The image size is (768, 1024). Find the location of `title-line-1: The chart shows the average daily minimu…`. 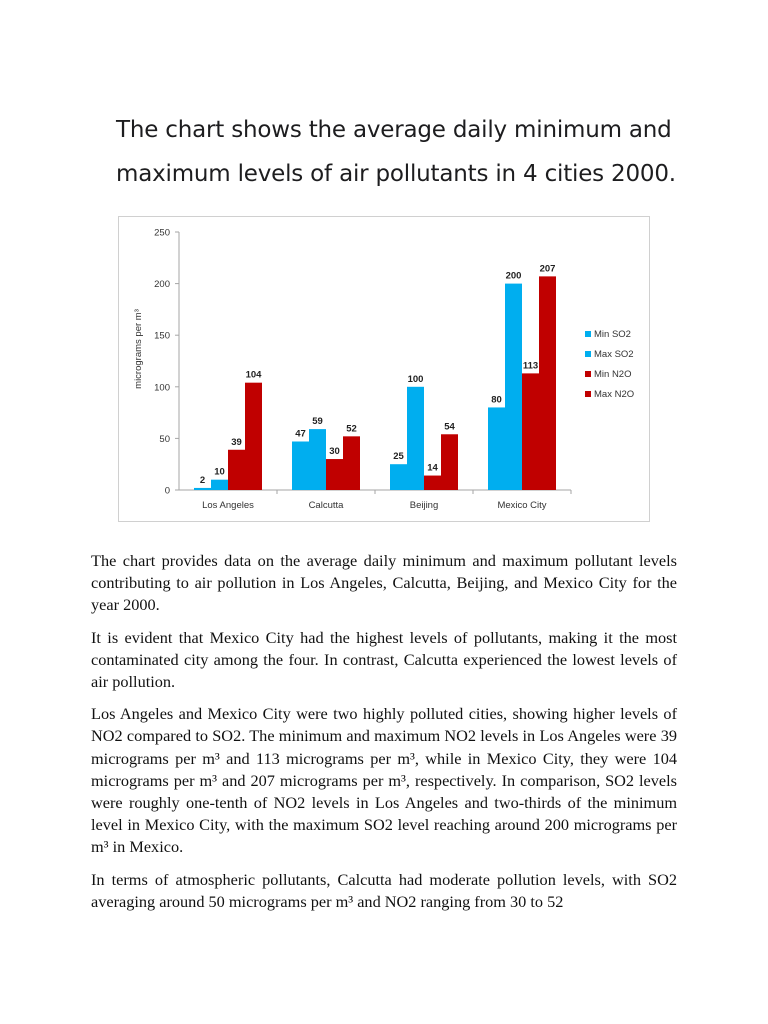

title-line-1: The chart shows the average daily minimu… is located at coordinates (394, 130).